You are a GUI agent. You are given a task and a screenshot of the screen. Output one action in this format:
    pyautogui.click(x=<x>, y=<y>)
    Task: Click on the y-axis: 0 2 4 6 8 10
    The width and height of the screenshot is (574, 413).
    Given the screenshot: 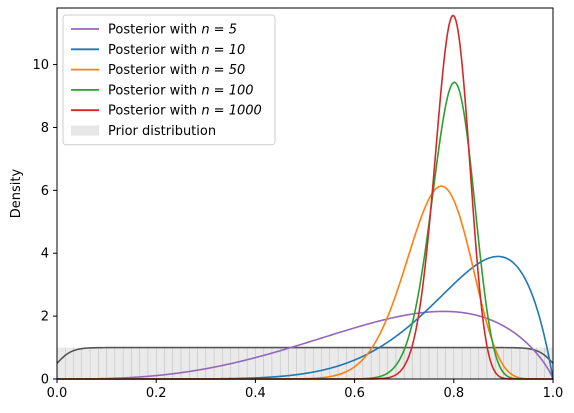 What is the action you would take?
    pyautogui.click(x=44, y=223)
    